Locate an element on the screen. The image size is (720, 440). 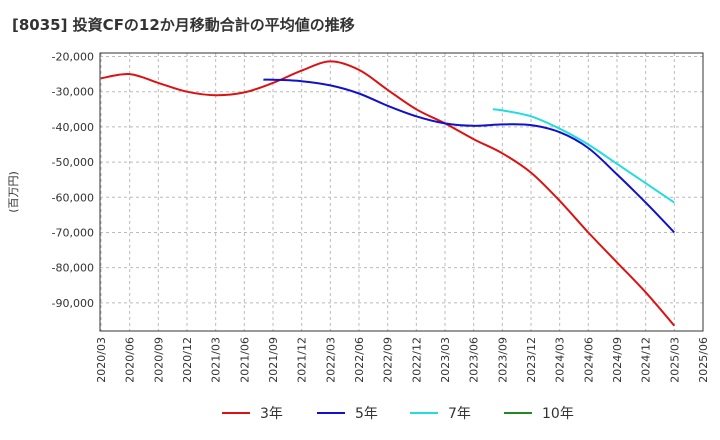
y-tick-label: -60,000 is located at coordinates (73, 197).